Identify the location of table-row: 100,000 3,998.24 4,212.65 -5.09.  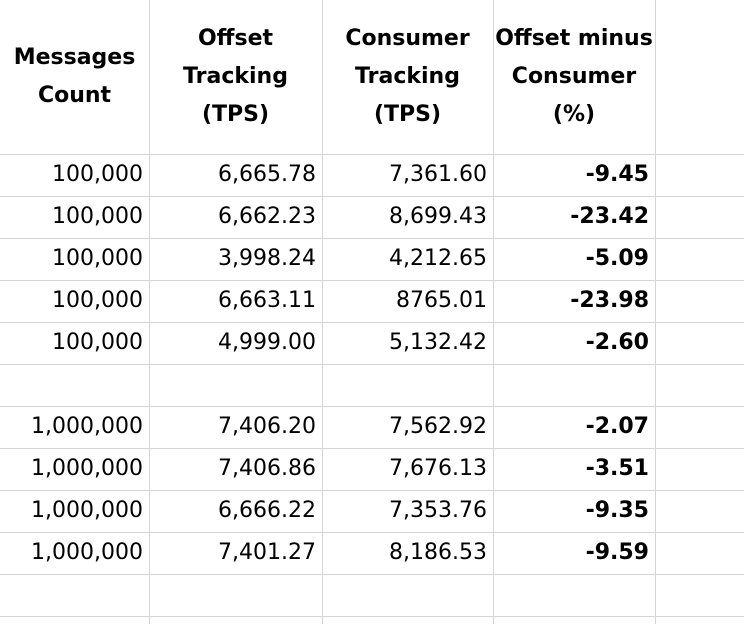
(372, 259).